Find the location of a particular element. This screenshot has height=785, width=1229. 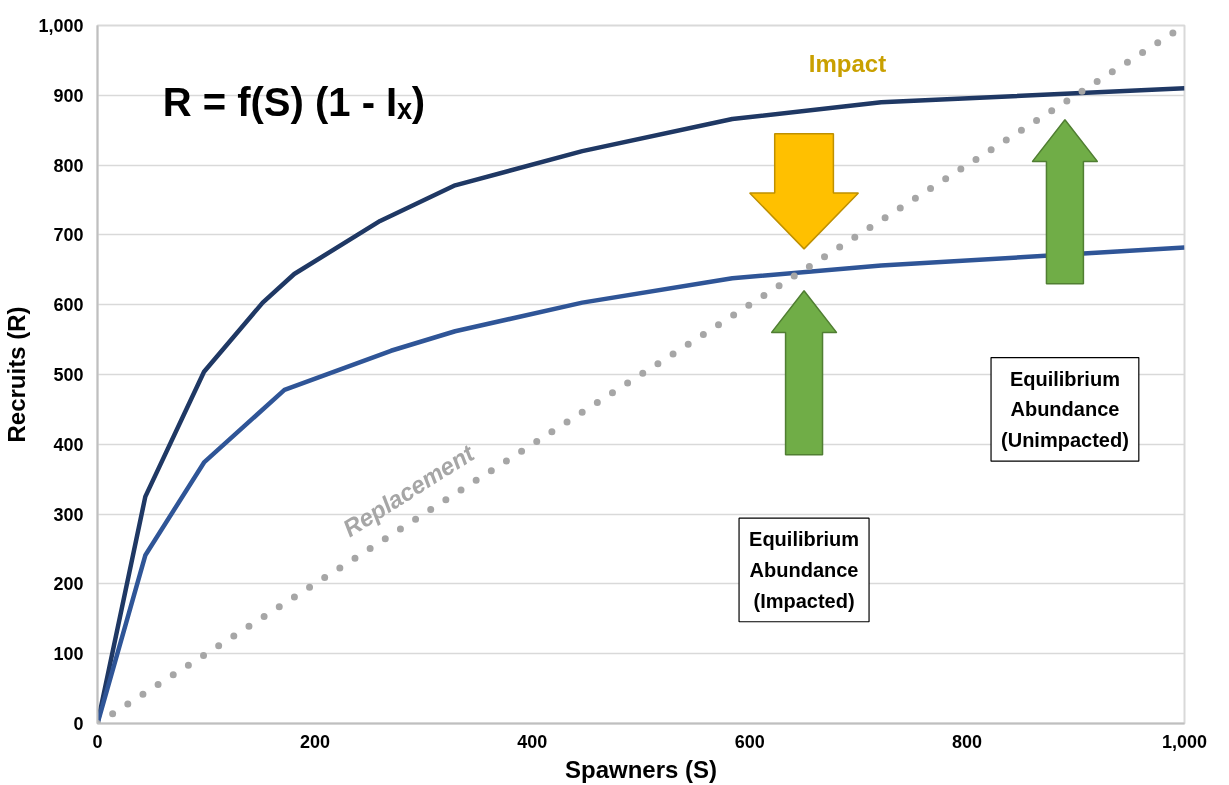

y-tick-label: 800 is located at coordinates (68, 165).